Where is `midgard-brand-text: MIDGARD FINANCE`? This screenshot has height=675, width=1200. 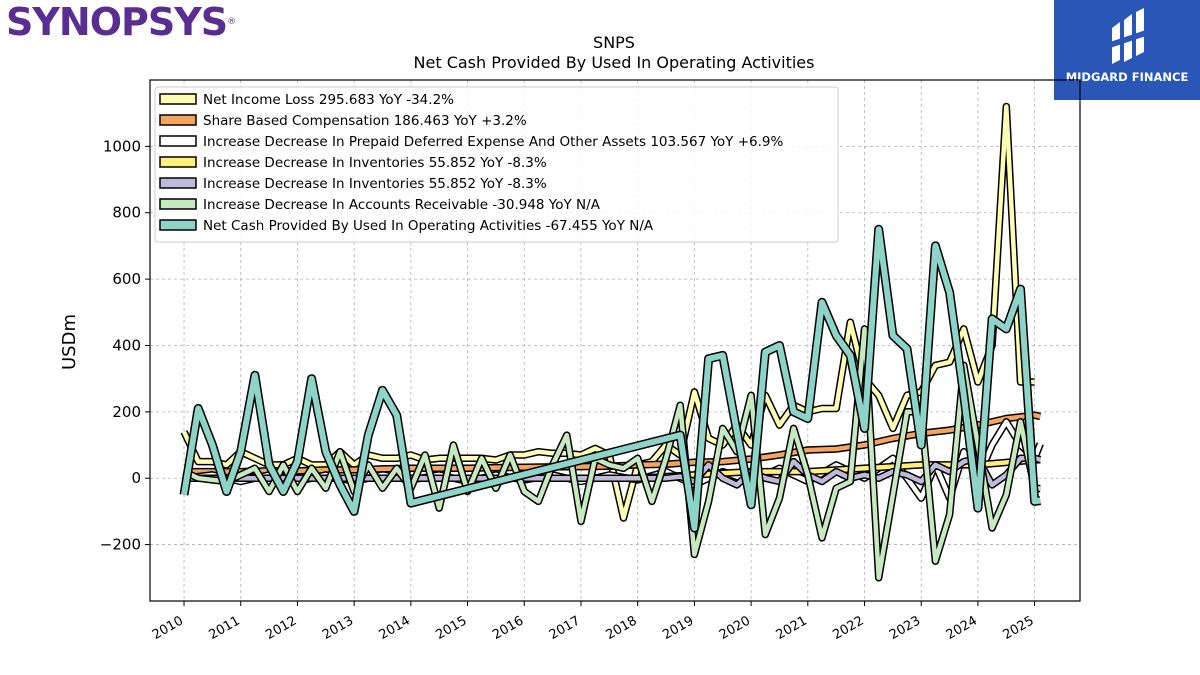 midgard-brand-text: MIDGARD FINANCE is located at coordinates (1127, 77).